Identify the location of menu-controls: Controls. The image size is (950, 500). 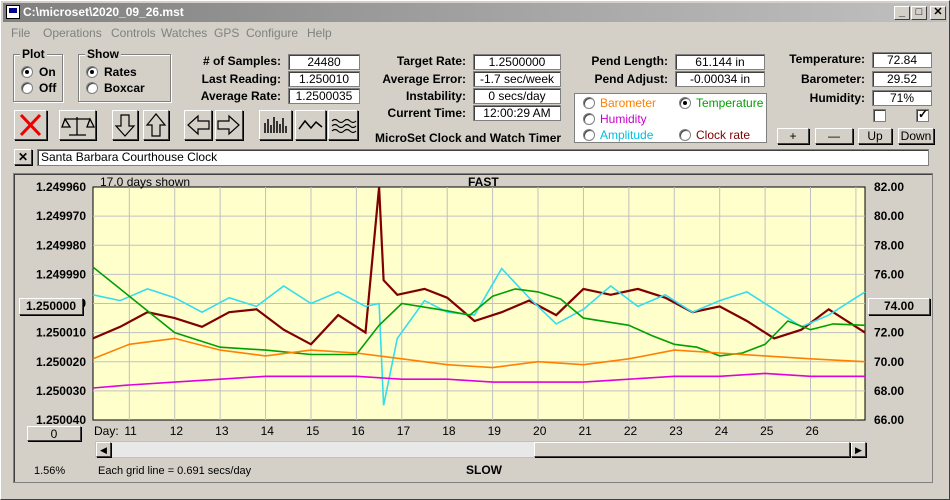
(133, 33).